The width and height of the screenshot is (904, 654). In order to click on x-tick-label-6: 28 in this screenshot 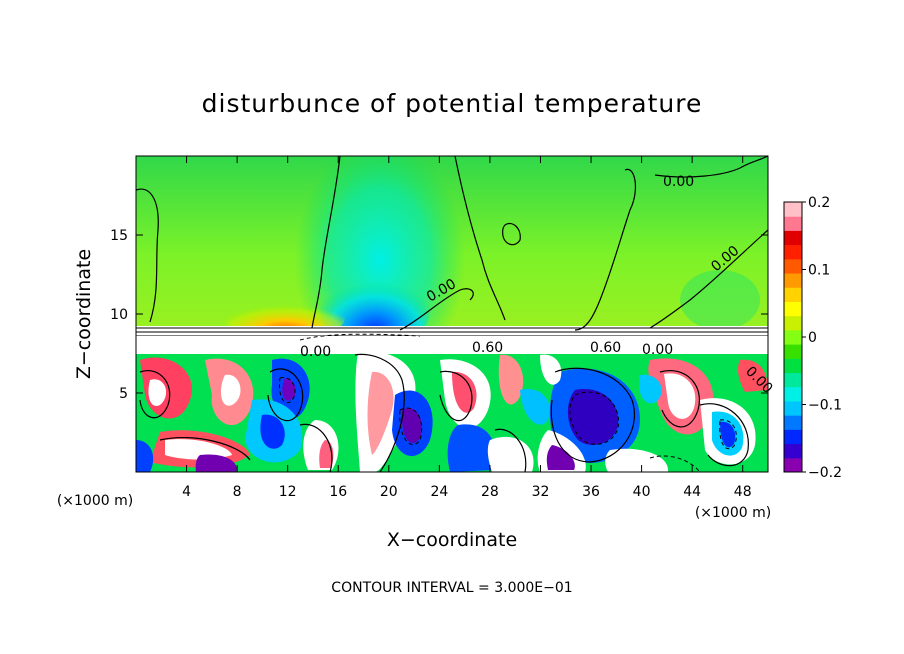, I will do `click(490, 492)`.